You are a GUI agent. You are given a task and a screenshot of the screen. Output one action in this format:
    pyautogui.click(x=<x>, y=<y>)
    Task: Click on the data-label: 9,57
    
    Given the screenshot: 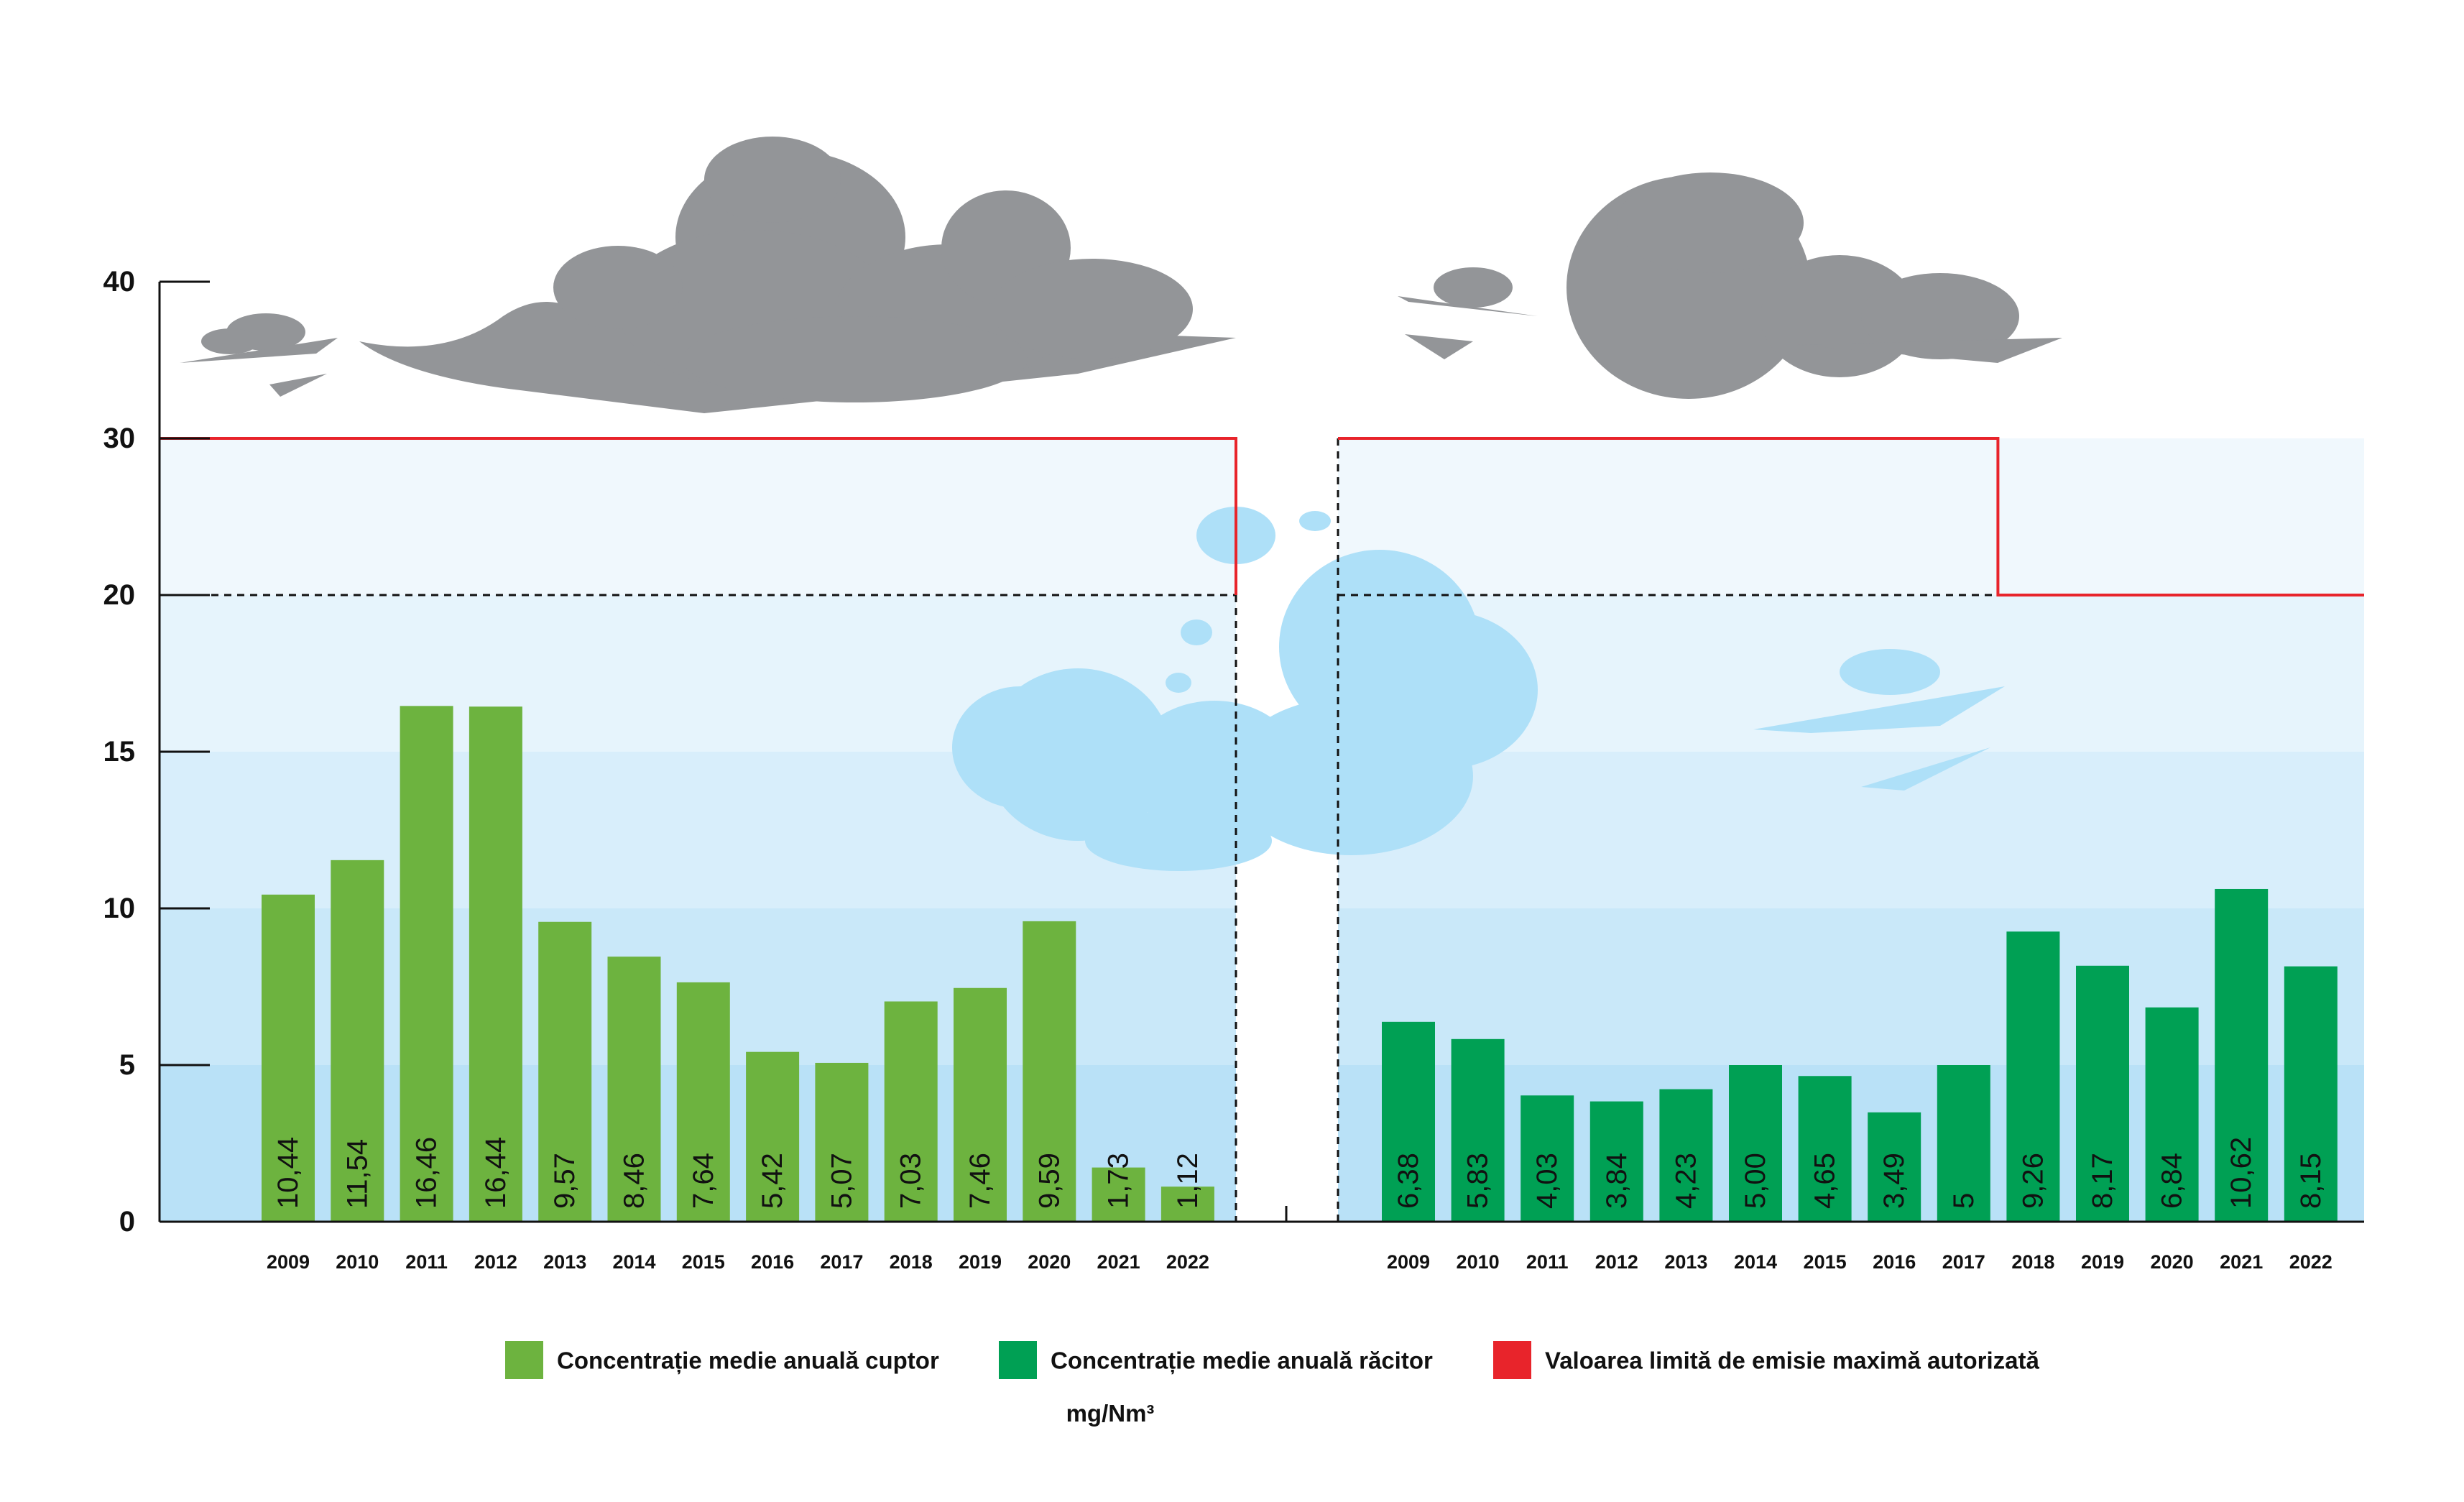 What is the action you would take?
    pyautogui.click(x=565, y=1181)
    